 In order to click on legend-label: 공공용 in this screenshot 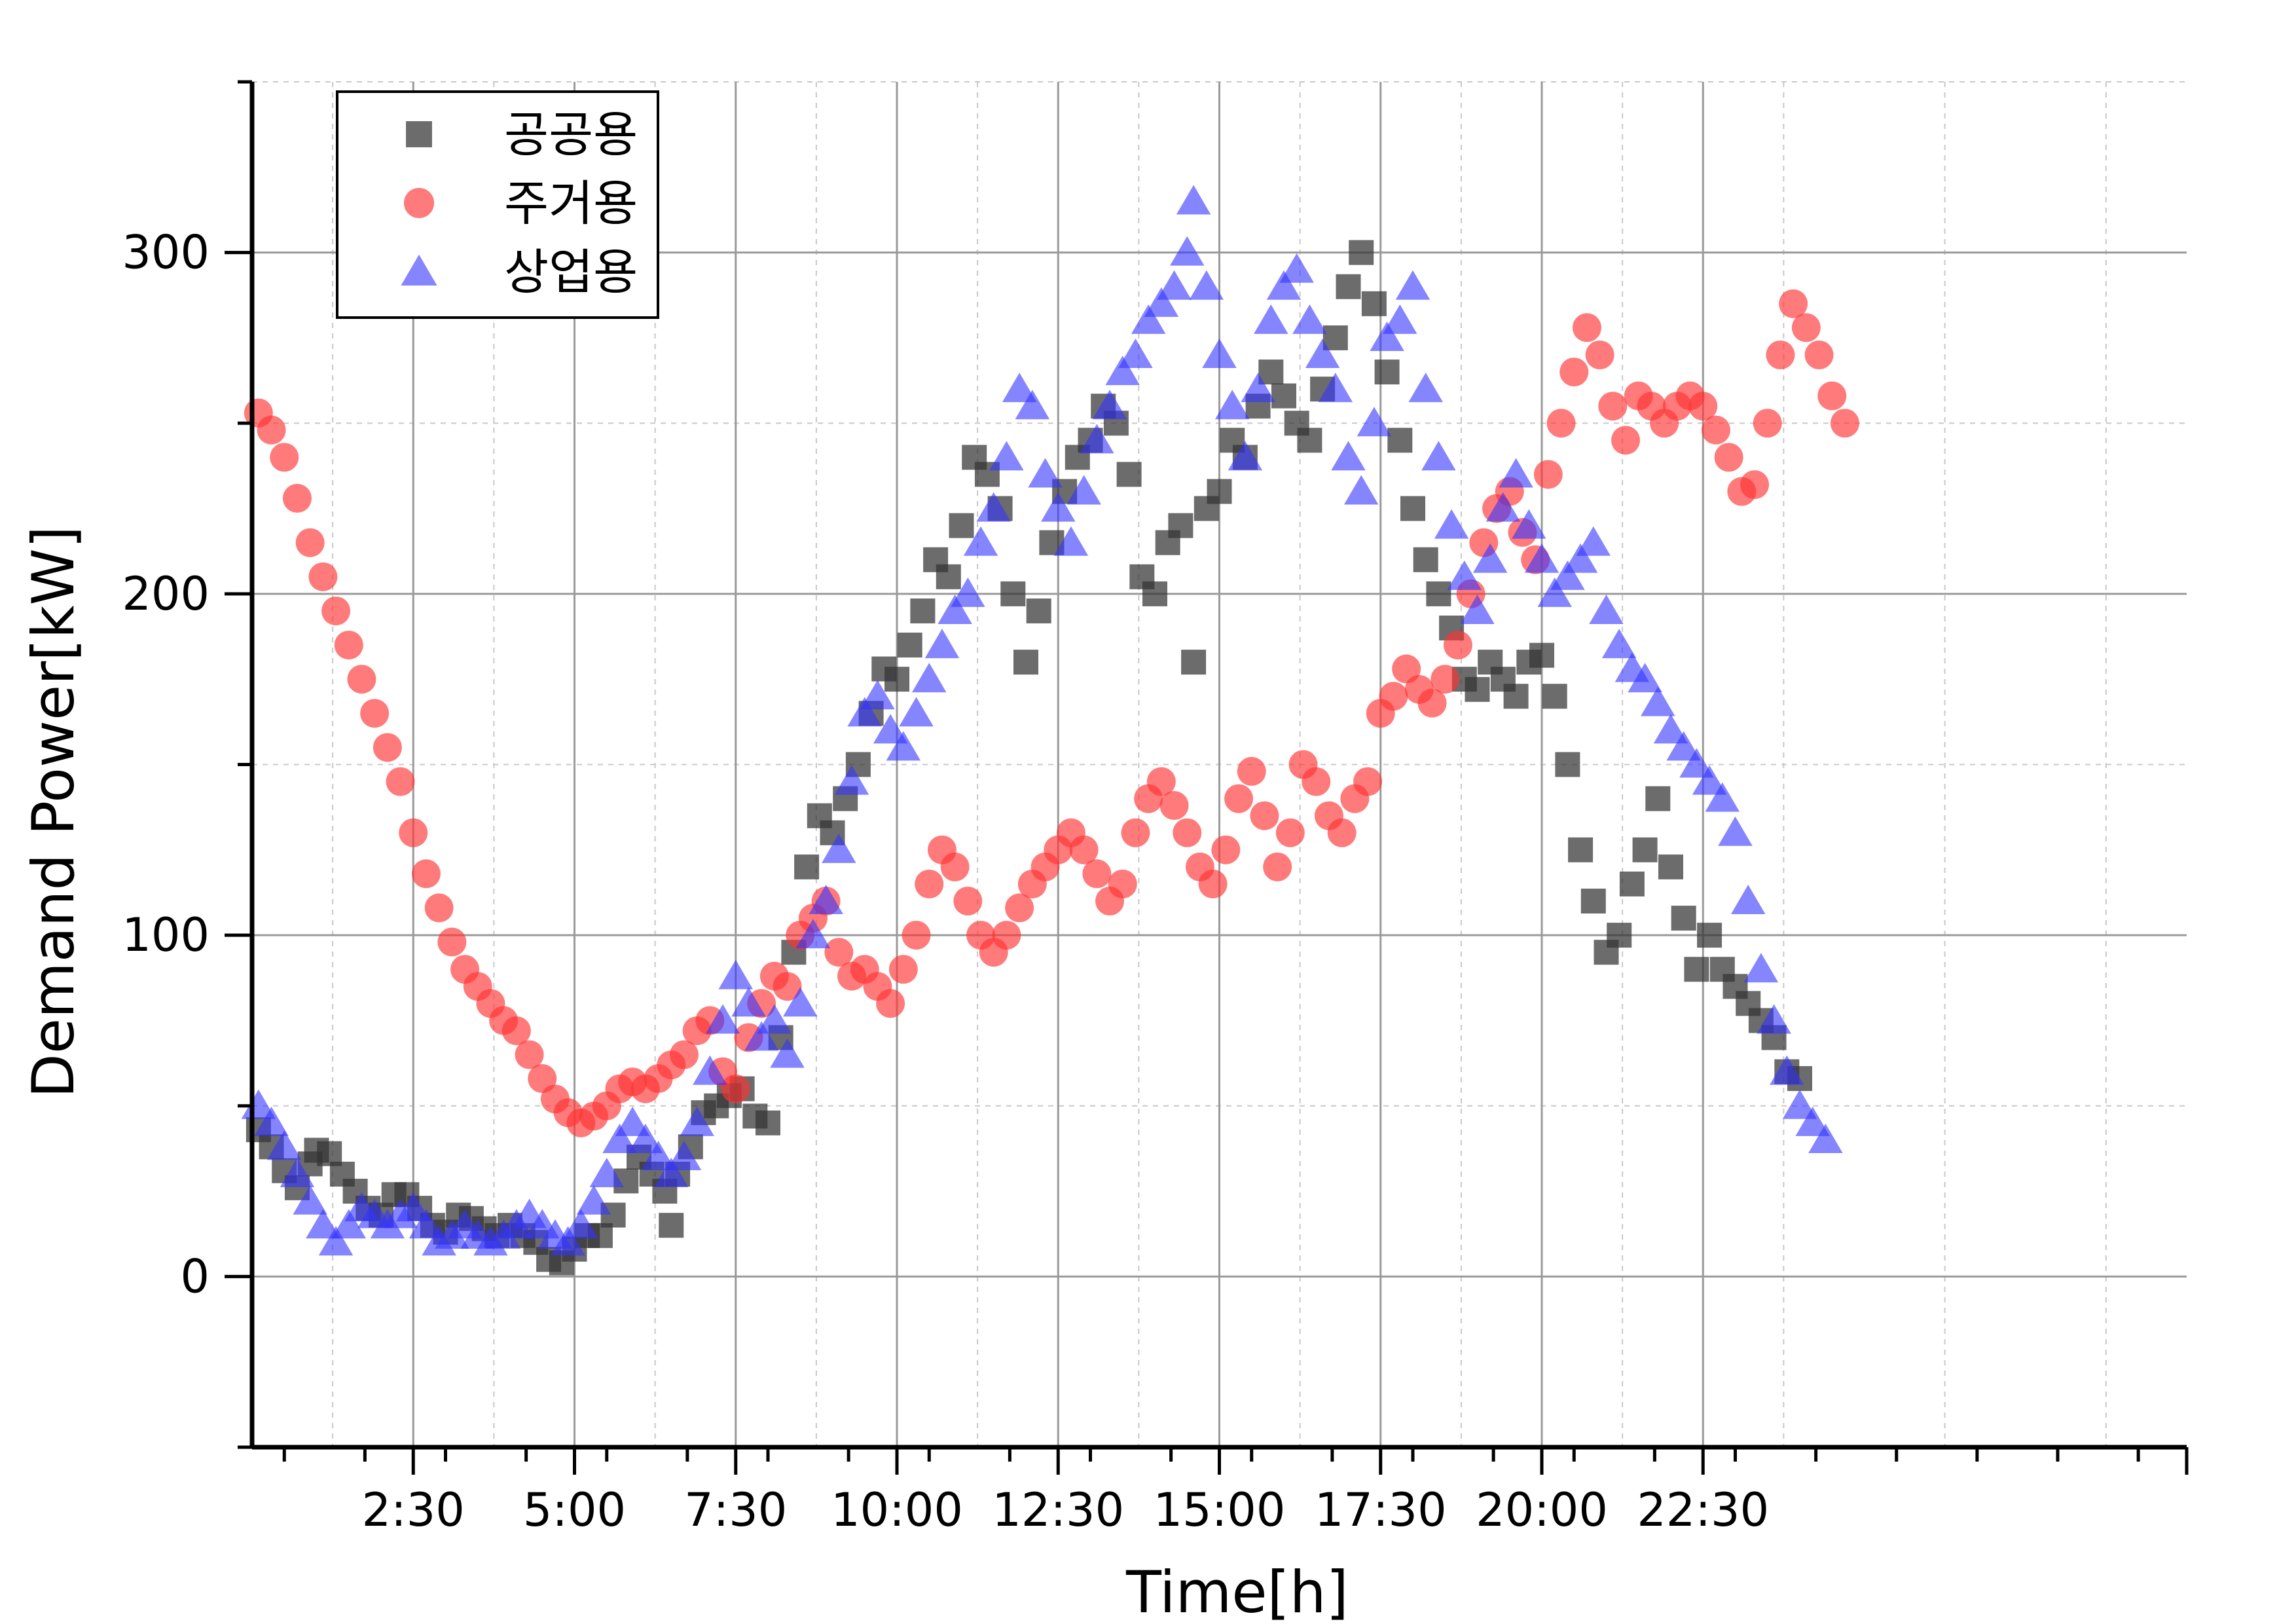, I will do `click(571, 135)`.